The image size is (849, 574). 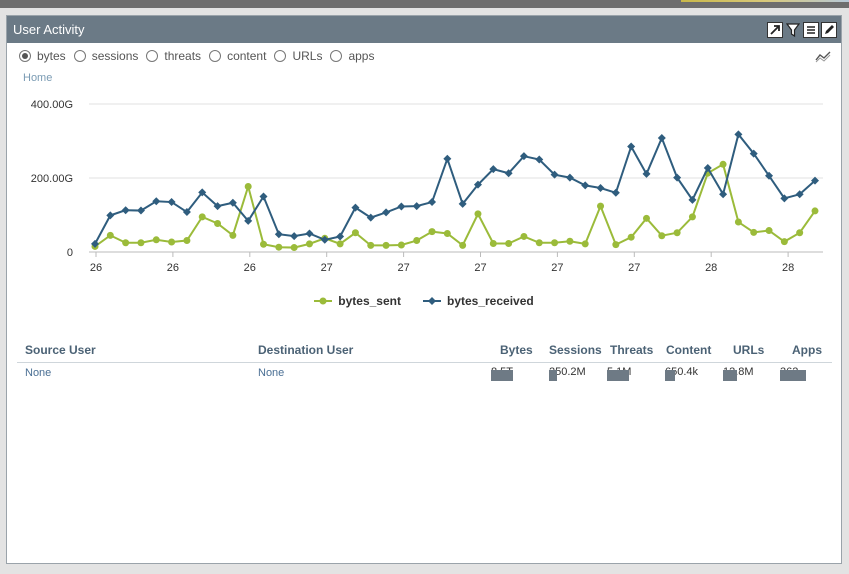 I want to click on destination-user-link: None, so click(x=271, y=373).